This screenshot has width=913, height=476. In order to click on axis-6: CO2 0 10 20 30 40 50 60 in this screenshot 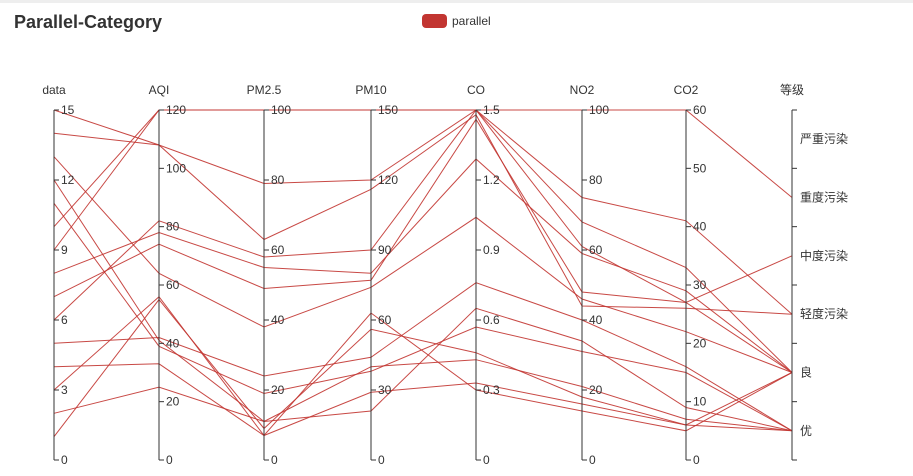, I will do `click(690, 275)`.